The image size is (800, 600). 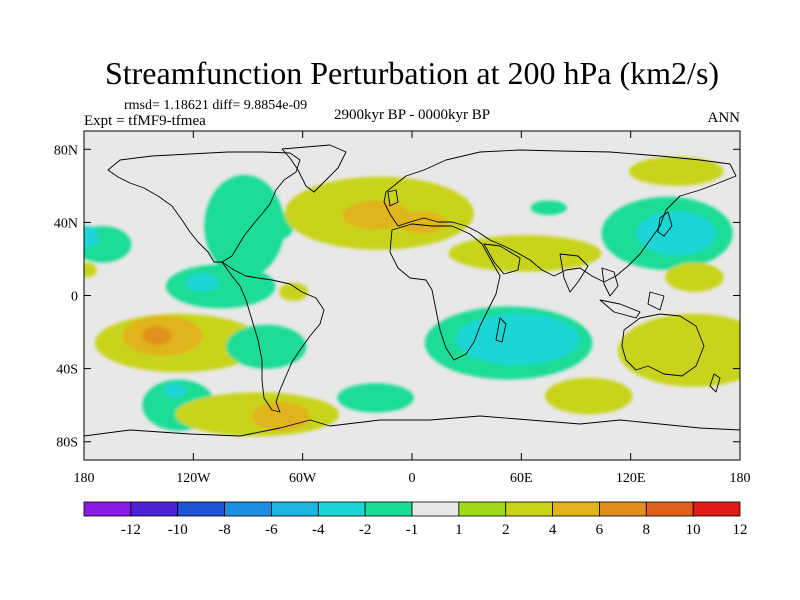 I want to click on colorbar-label-6: -1, so click(x=412, y=530).